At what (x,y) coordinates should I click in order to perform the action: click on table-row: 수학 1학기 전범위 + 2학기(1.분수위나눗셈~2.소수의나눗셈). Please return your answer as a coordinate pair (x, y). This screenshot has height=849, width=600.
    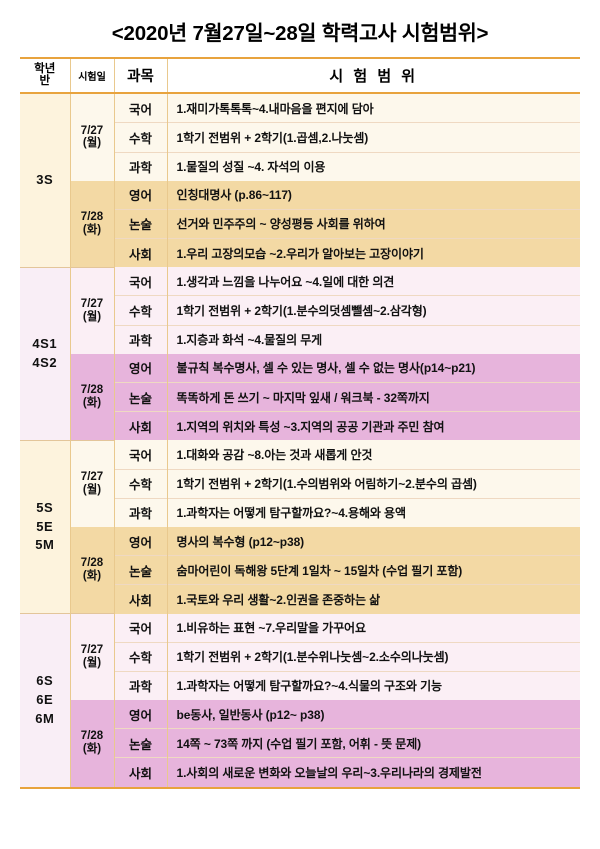
    Looking at the image, I should click on (300, 656).